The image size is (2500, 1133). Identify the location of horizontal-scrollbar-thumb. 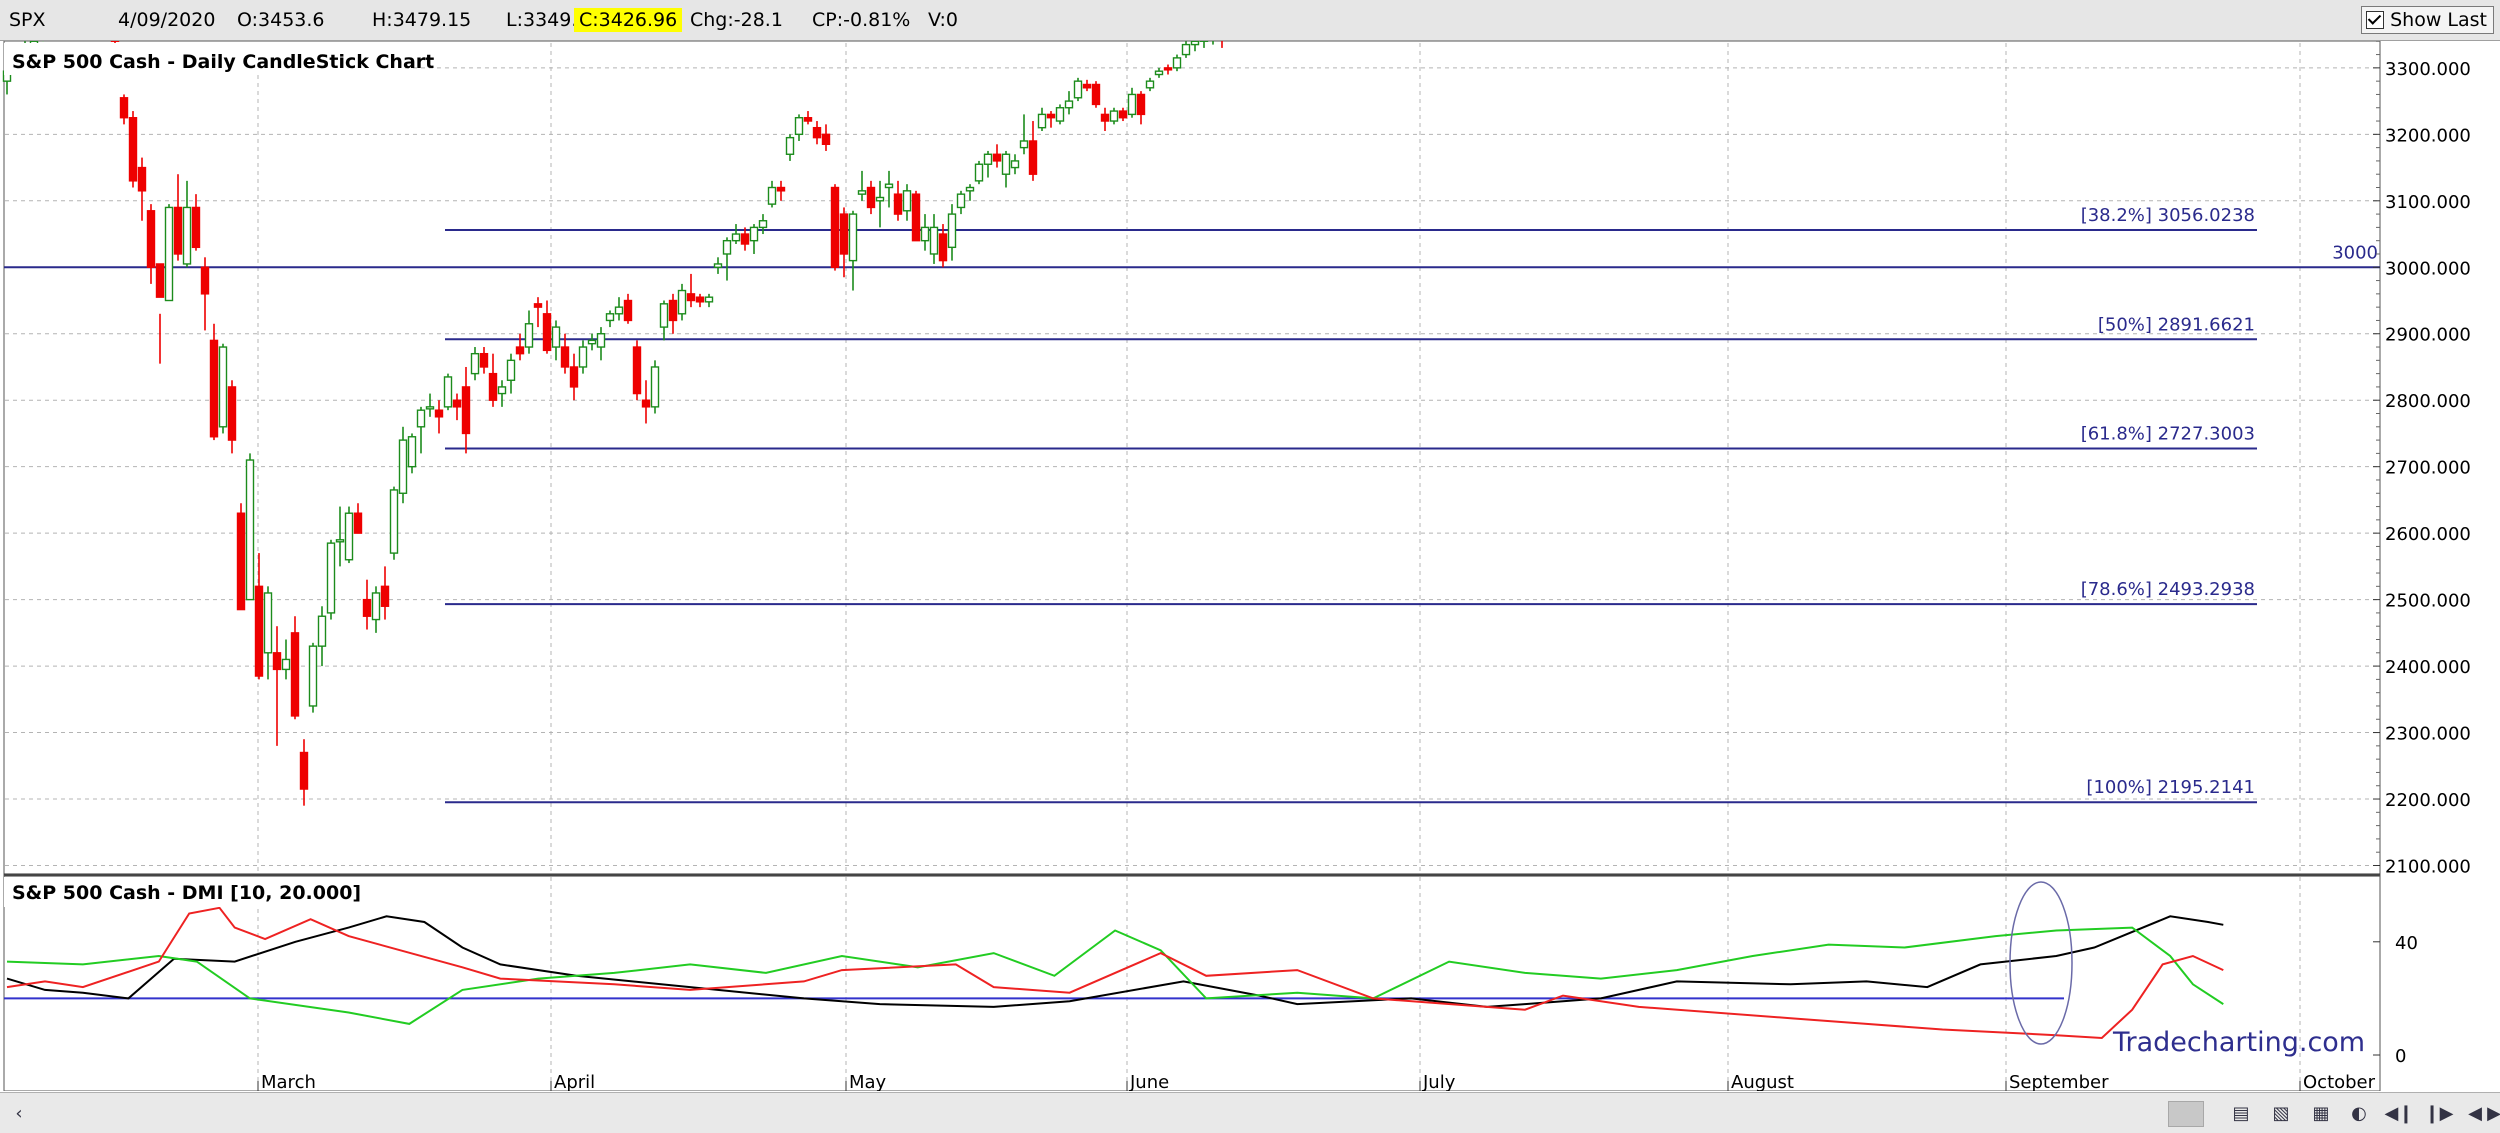
(2186, 1114).